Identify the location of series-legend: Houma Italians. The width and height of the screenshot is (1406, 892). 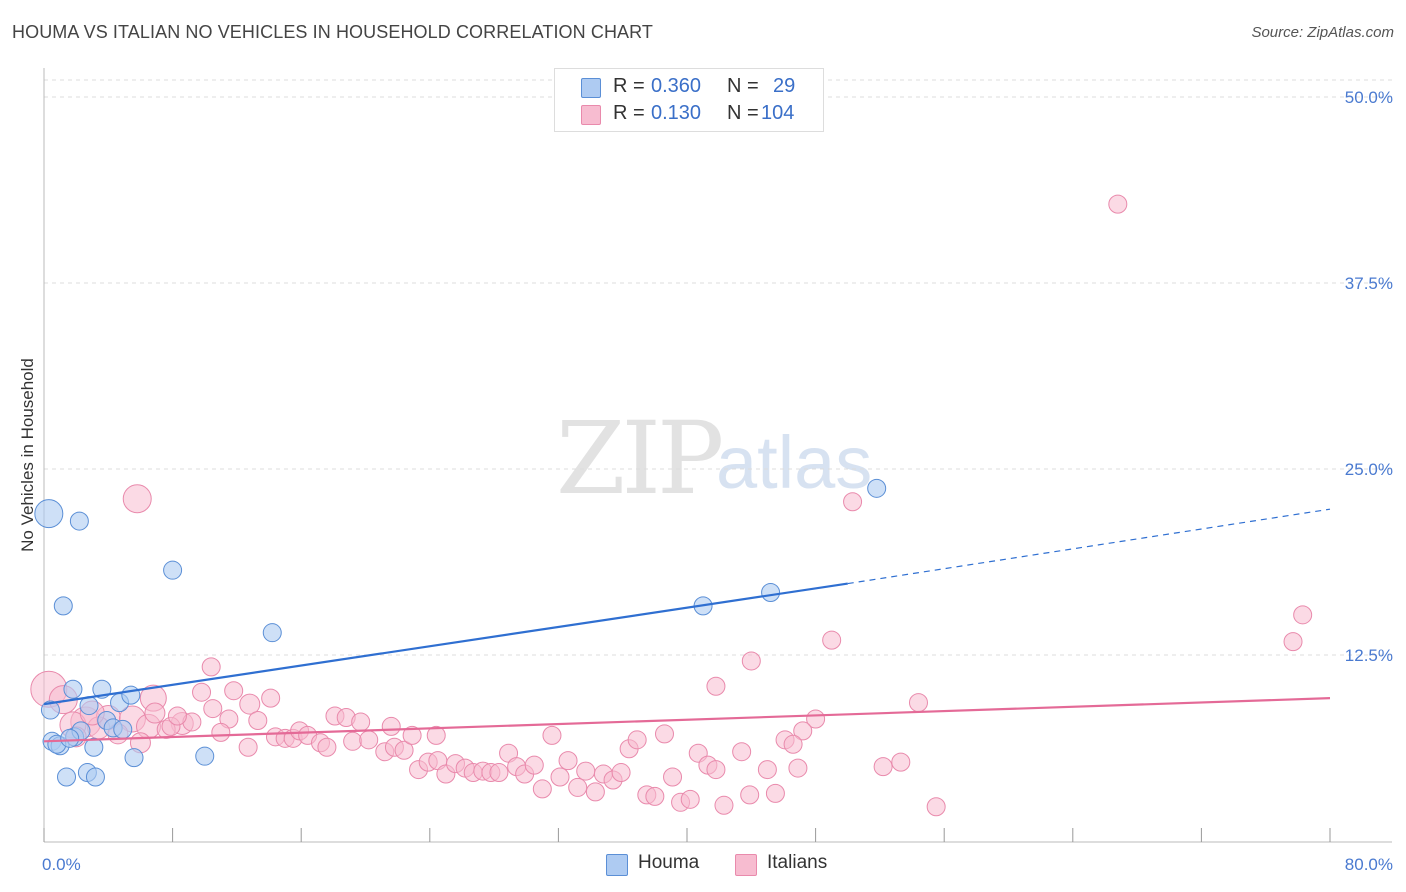
(703, 865).